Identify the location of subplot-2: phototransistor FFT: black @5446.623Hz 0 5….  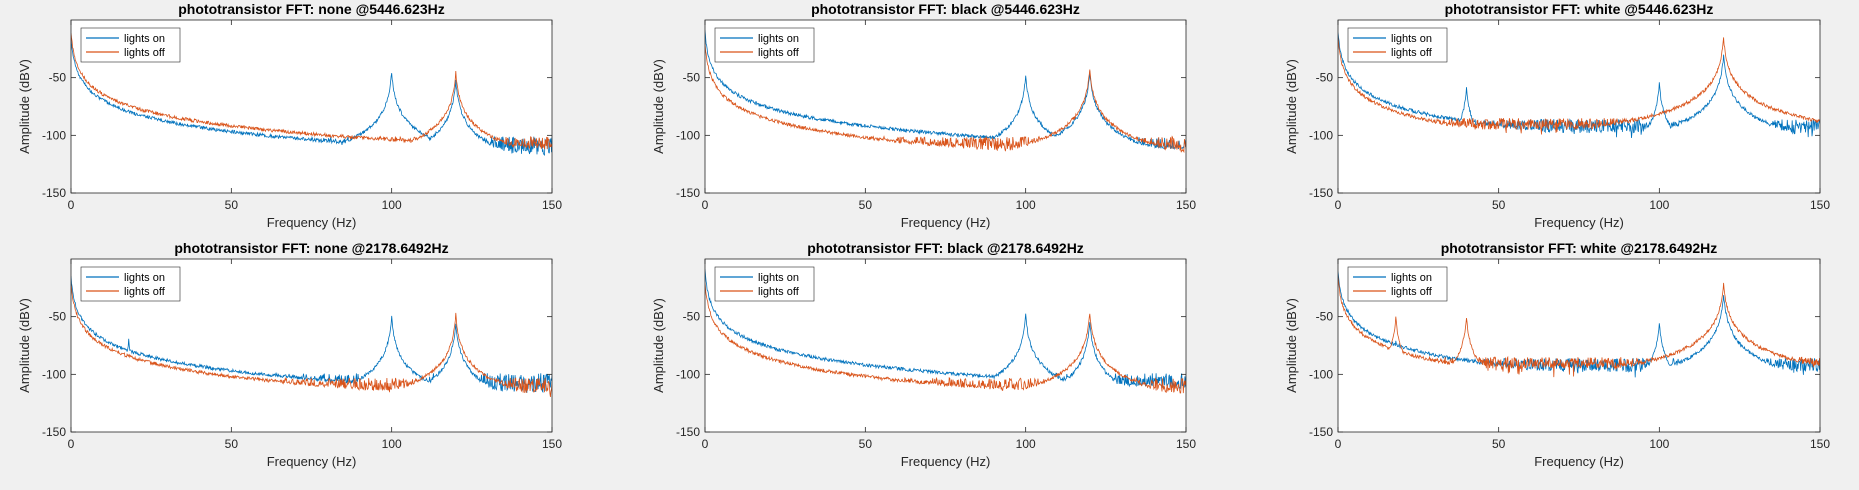
(923, 115).